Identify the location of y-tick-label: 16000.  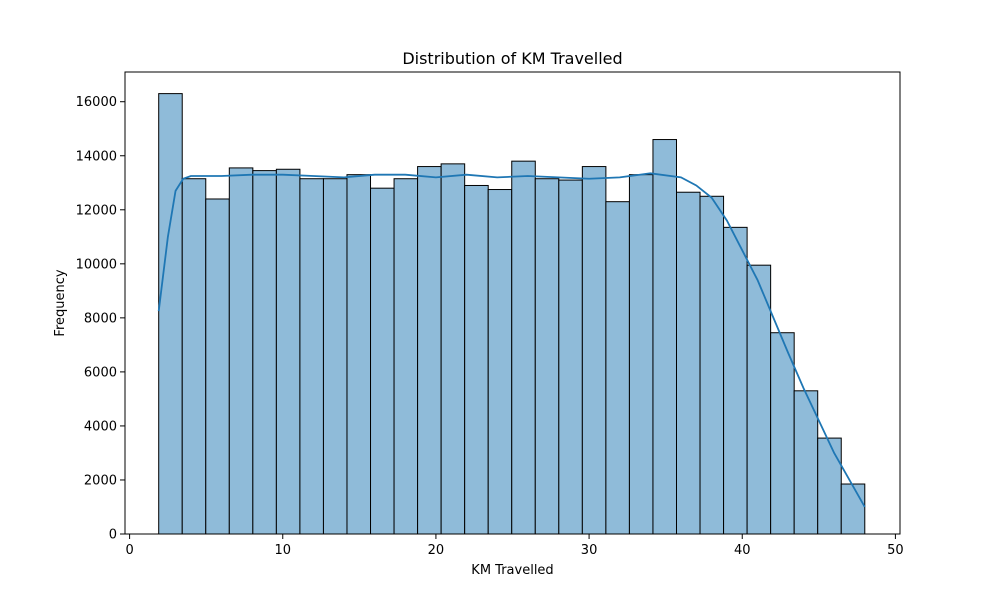
(96, 102).